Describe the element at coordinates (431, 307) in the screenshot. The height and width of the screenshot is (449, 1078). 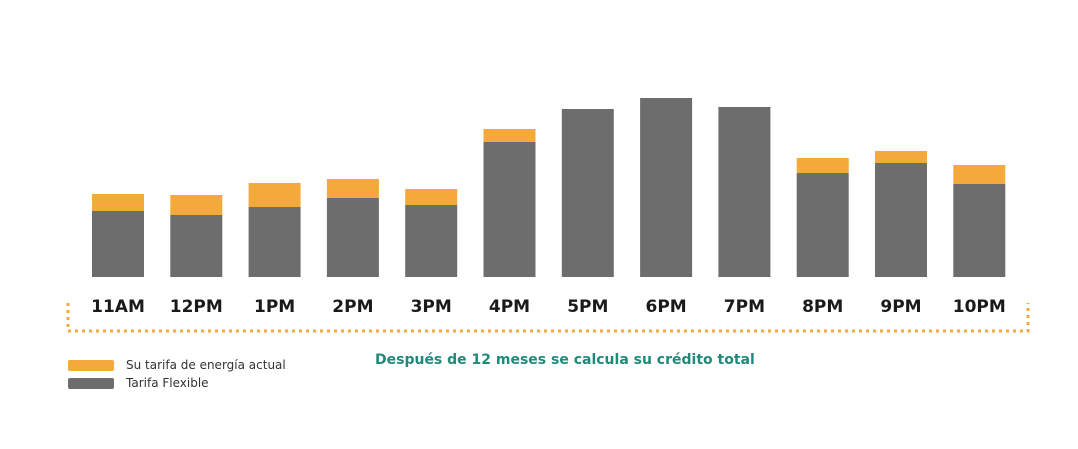
I see `x-tick-label: 3PM` at that location.